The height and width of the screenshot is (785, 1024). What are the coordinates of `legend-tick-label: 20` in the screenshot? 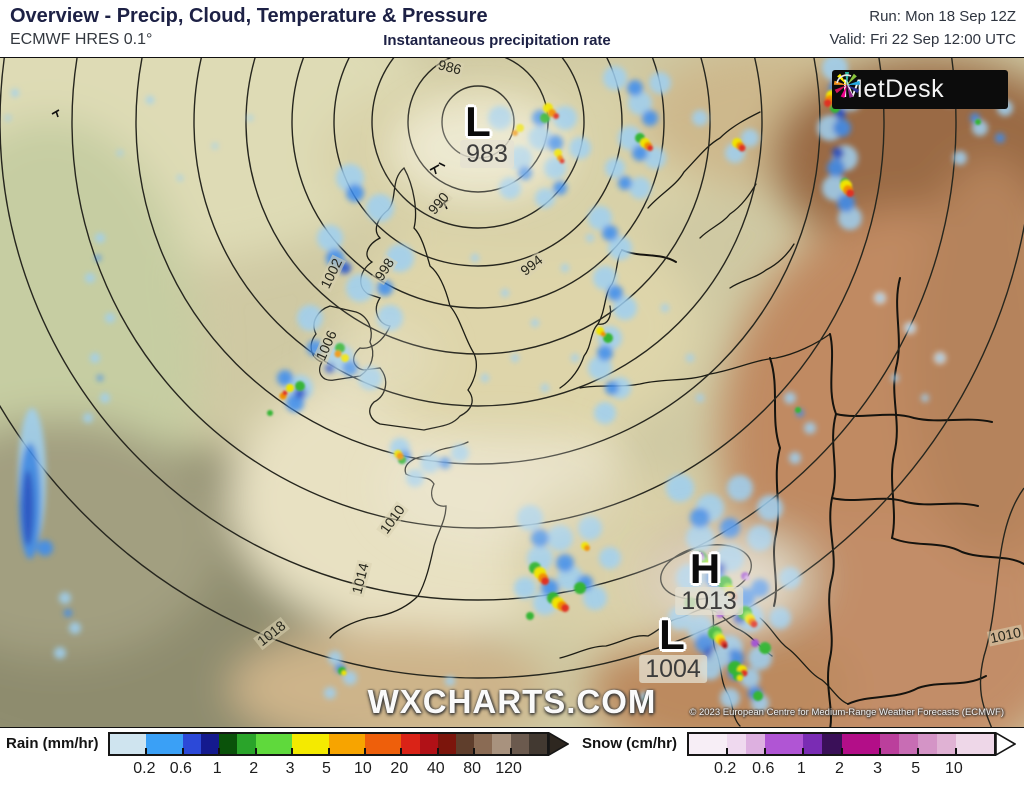 It's located at (399, 768).